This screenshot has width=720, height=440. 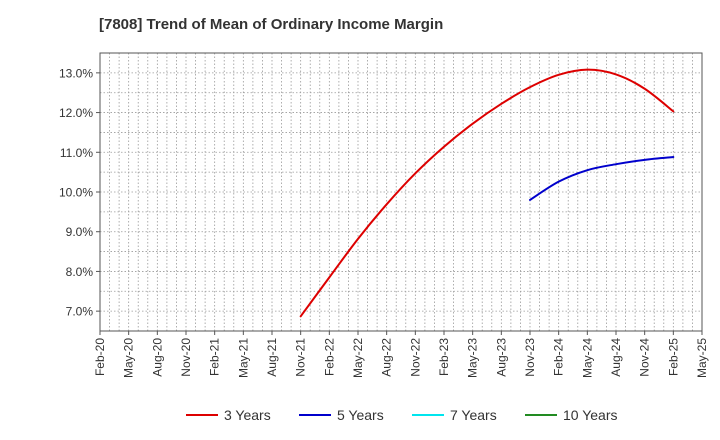 What do you see at coordinates (80, 272) in the screenshot?
I see `y-tick-label: 8.0%` at bounding box center [80, 272].